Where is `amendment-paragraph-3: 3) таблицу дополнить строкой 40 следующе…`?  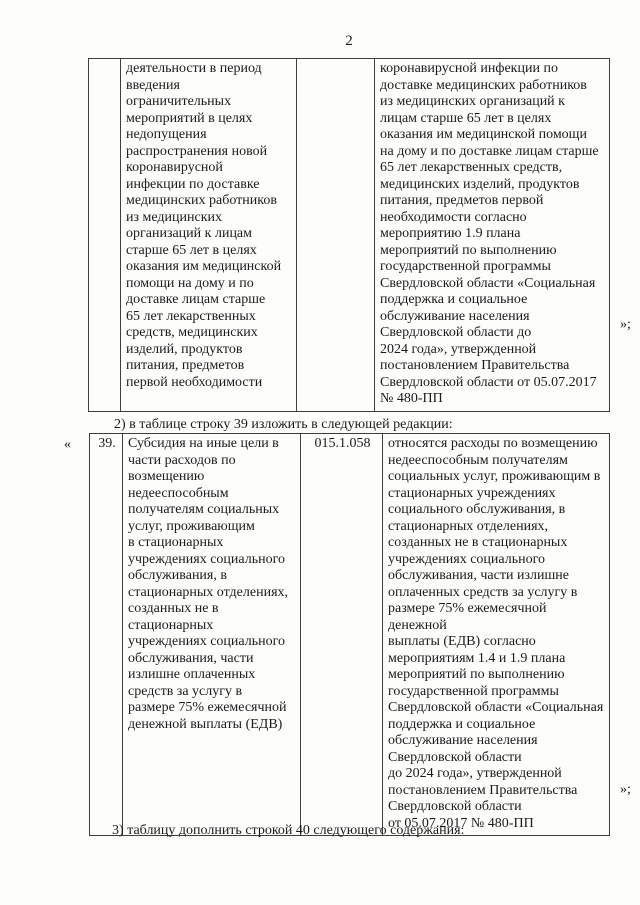
amendment-paragraph-3: 3) таблицу дополнить строкой 40 следующе… is located at coordinates (288, 830).